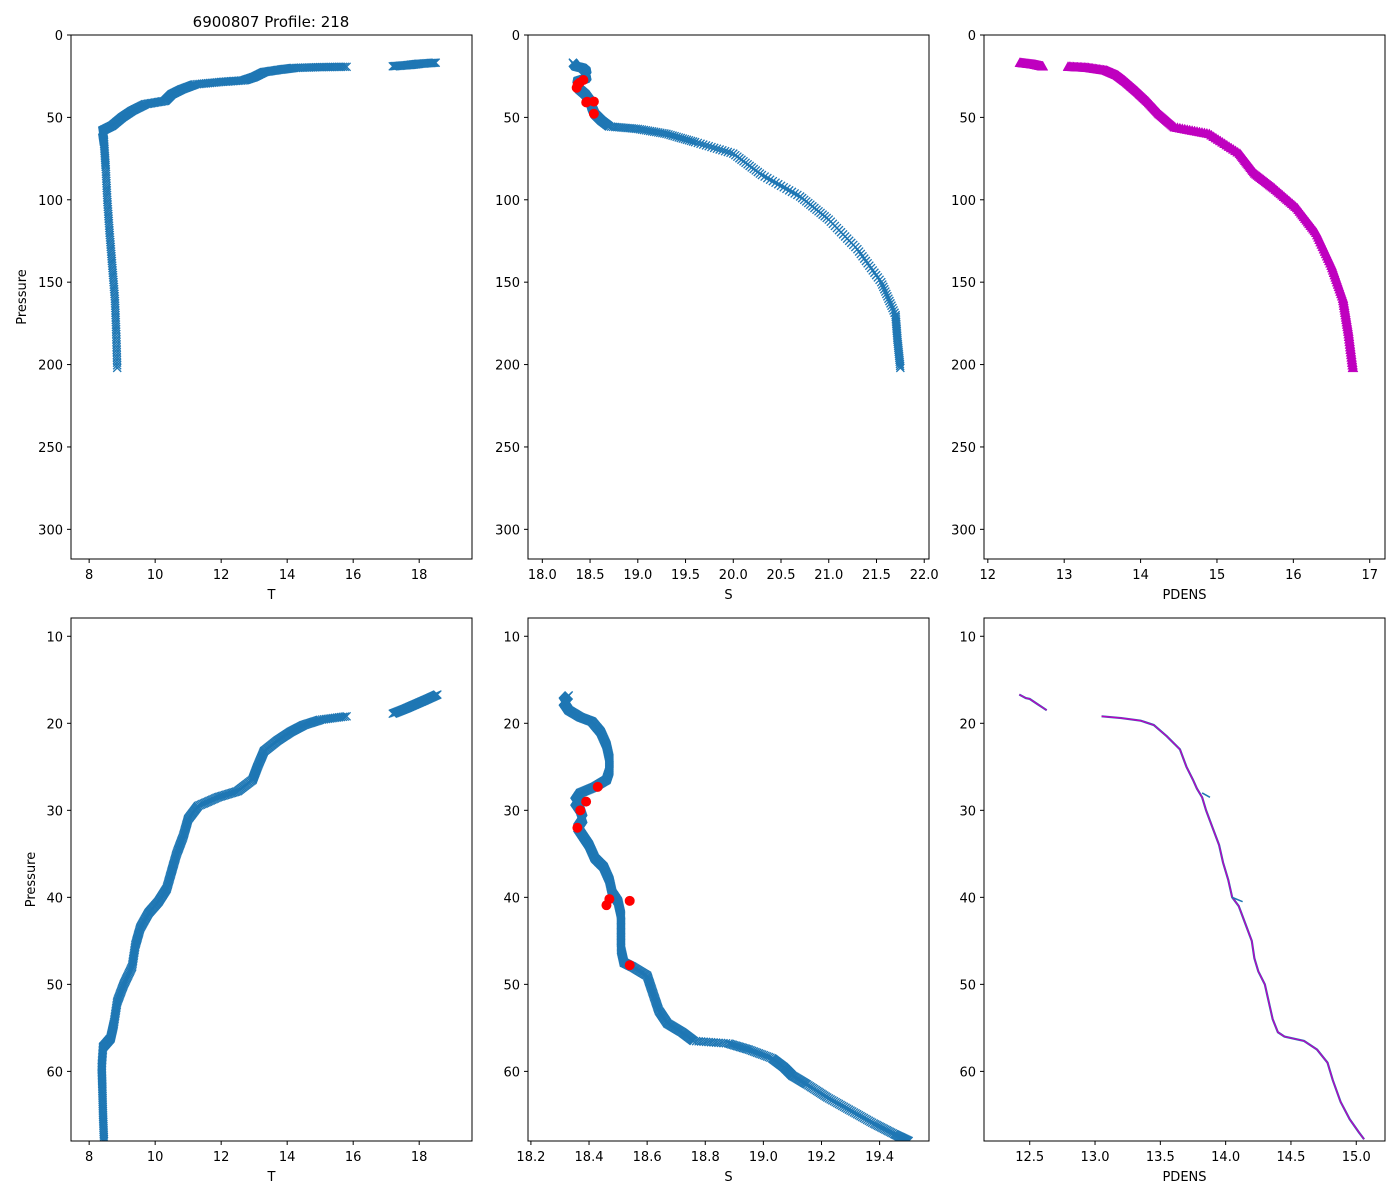 This screenshot has width=1400, height=1204. I want to click on x-axis-label: PDENS, so click(1184, 1177).